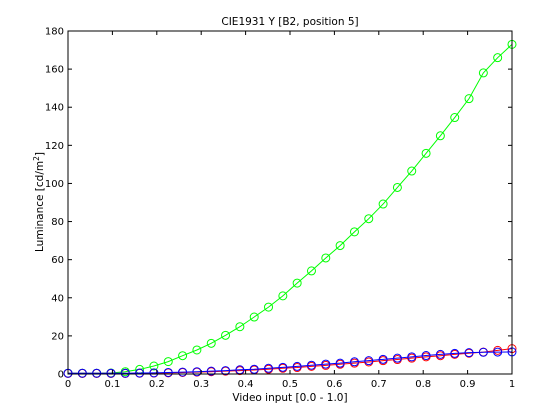 This screenshot has height=420, width=560. Describe the element at coordinates (379, 384) in the screenshot. I see `x-tick-label: 0.7` at that location.